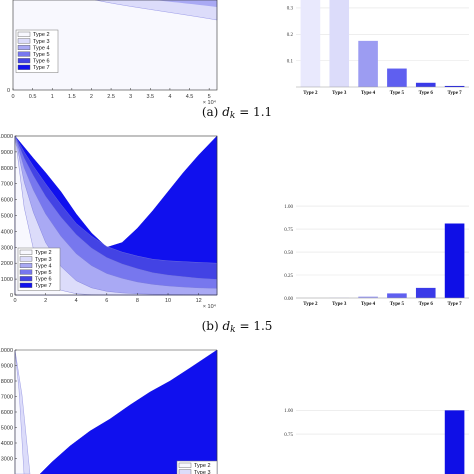 Image resolution: width=474 pixels, height=474 pixels. What do you see at coordinates (7, 413) in the screenshot?
I see `c-ytick-label: 6000` at bounding box center [7, 413].